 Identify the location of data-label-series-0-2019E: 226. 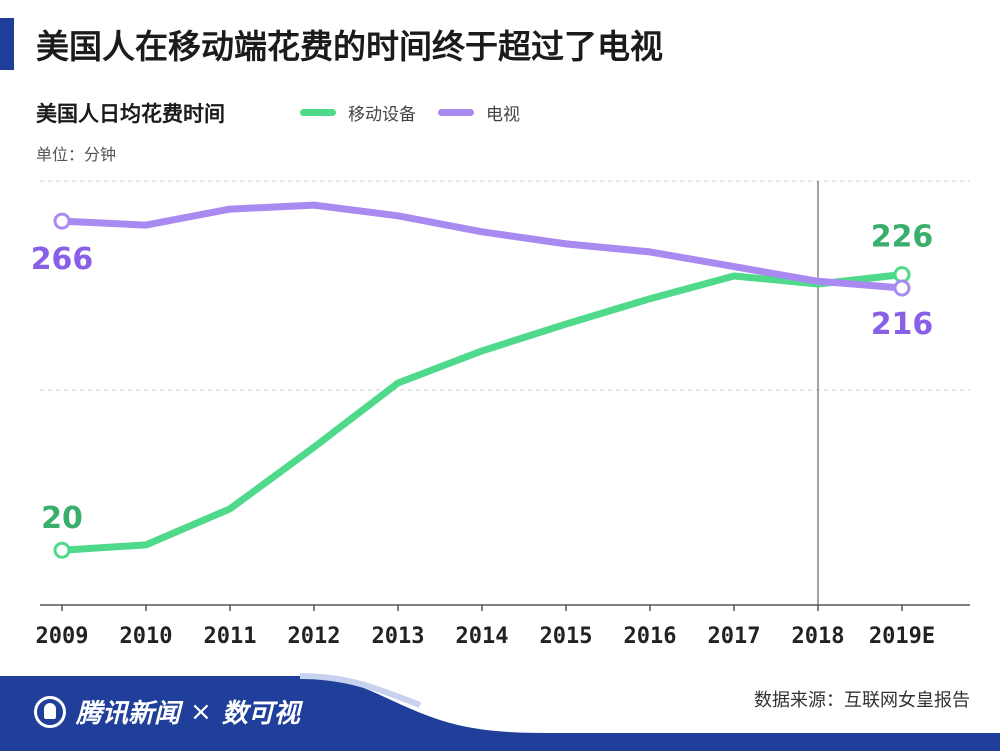
(902, 237).